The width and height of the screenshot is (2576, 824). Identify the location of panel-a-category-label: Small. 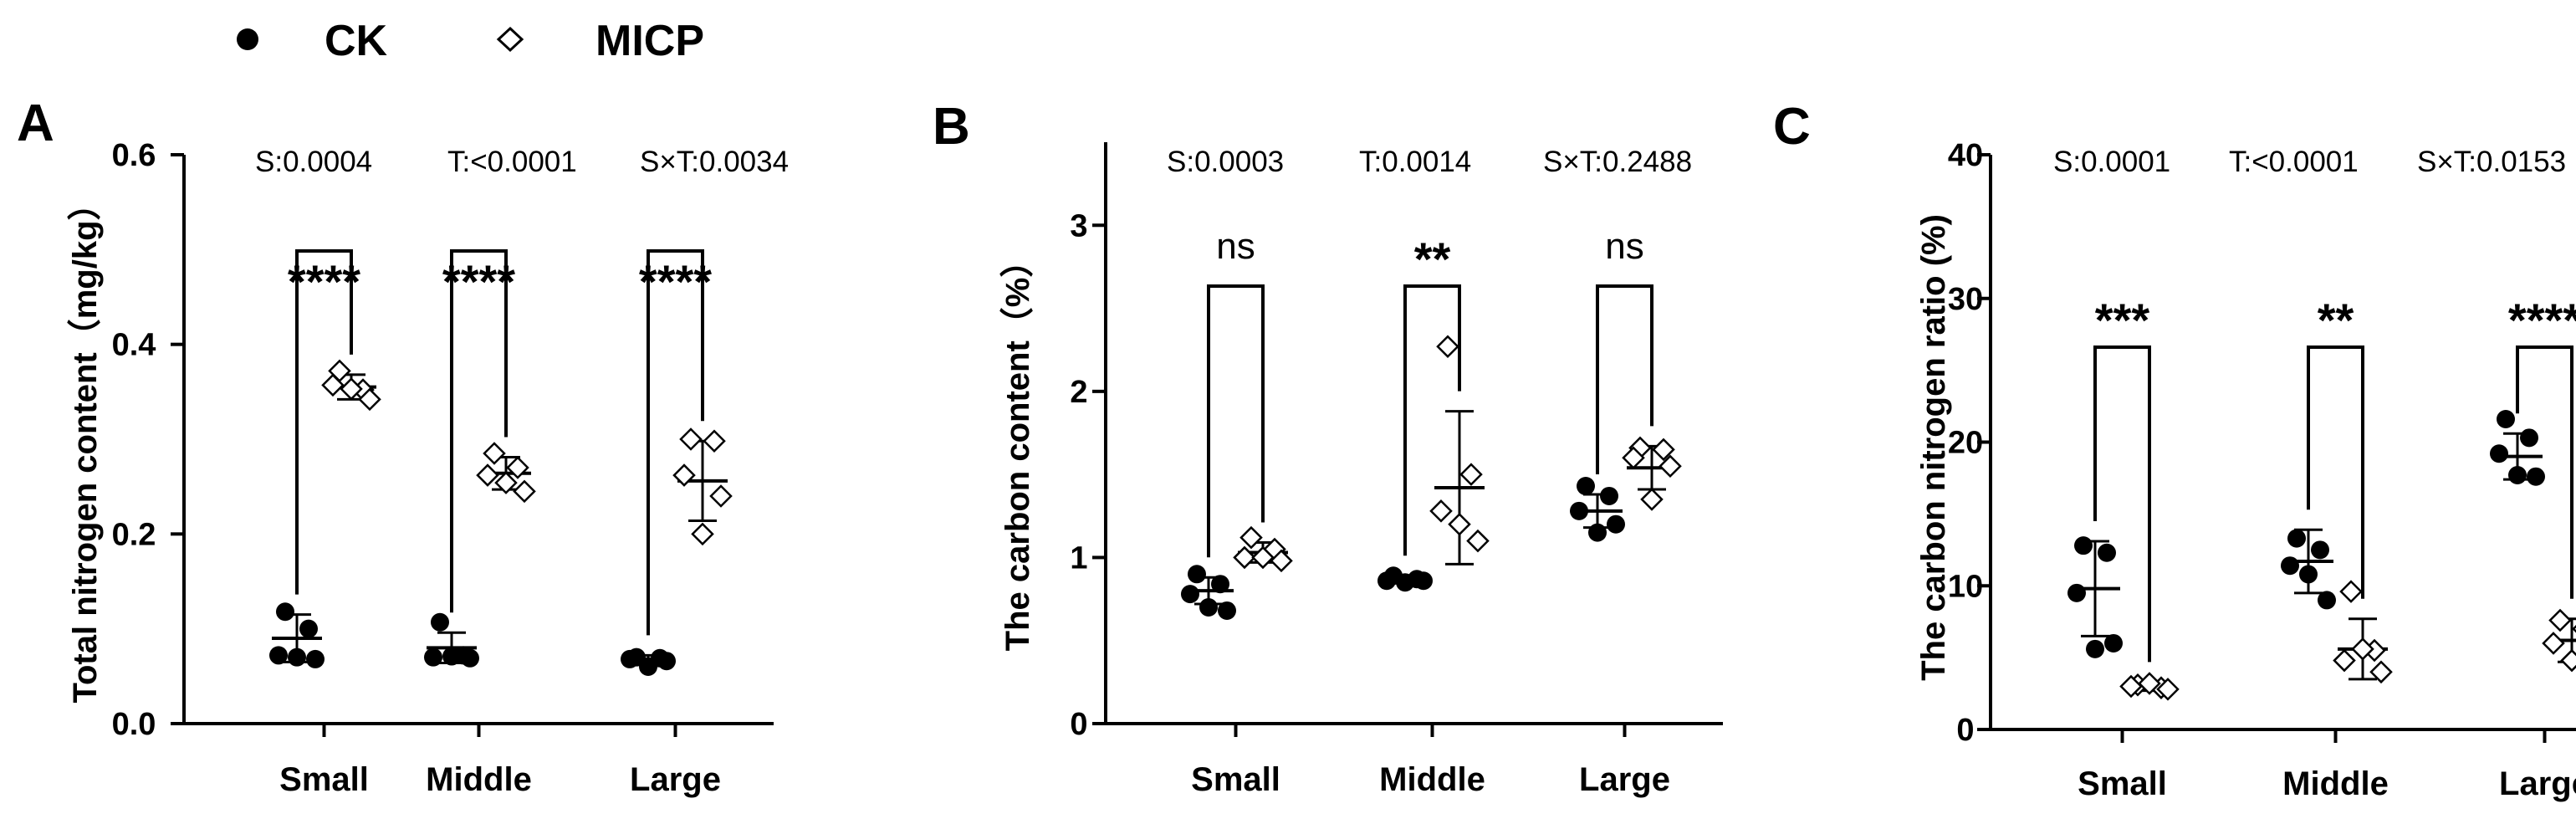
(324, 779).